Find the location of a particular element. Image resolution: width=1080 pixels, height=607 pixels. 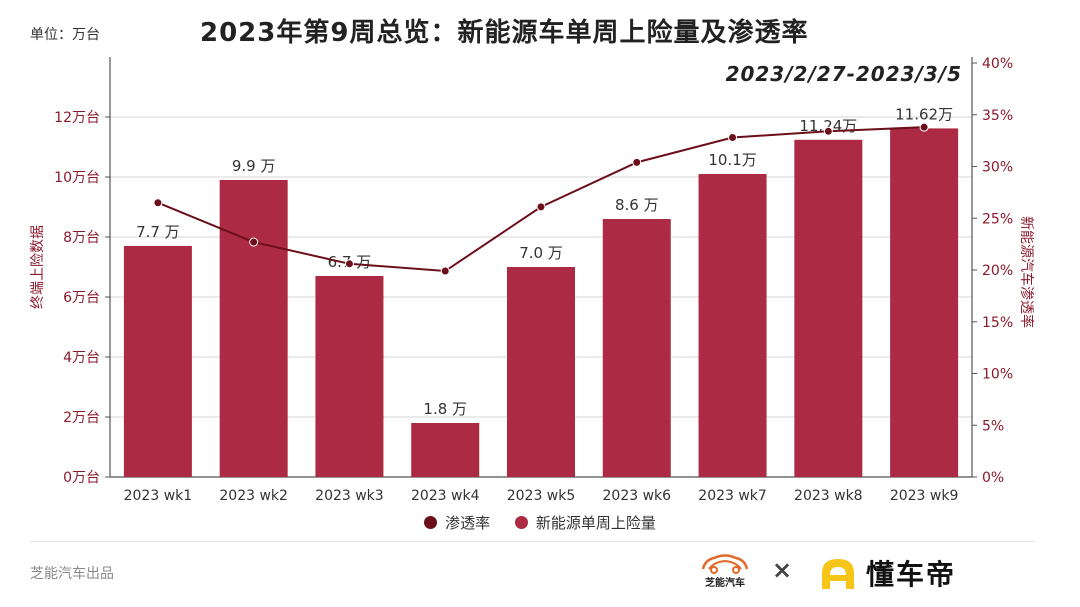

zhineng-logo-text: 芝能汽车 is located at coordinates (725, 583).